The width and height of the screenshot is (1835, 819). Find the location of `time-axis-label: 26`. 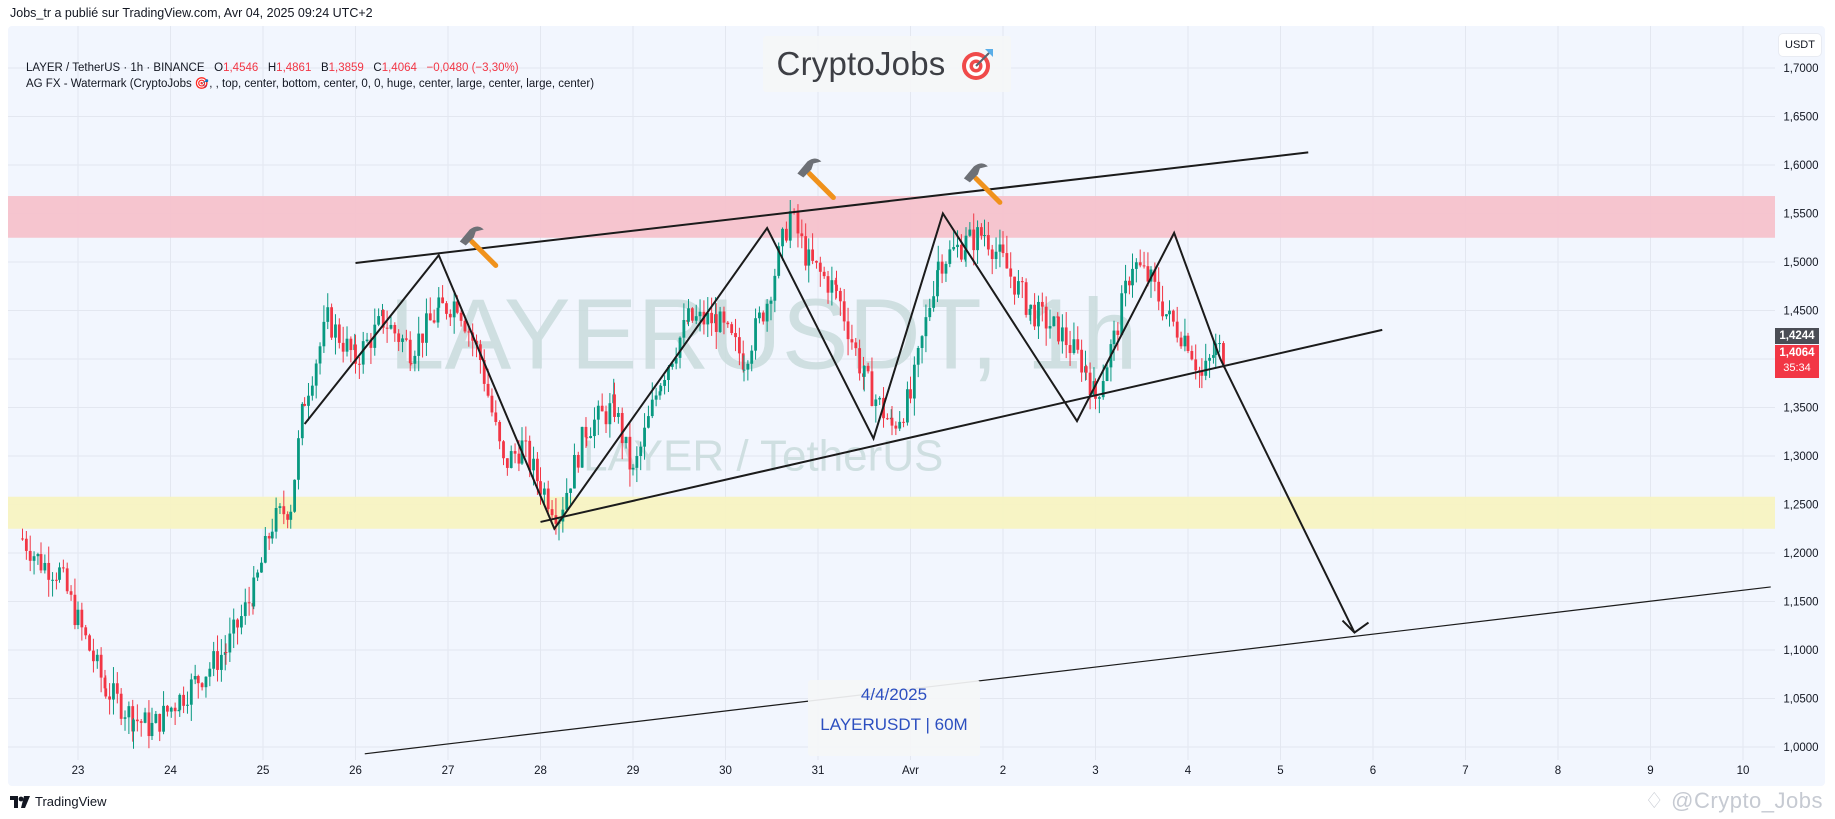

time-axis-label: 26 is located at coordinates (355, 771).